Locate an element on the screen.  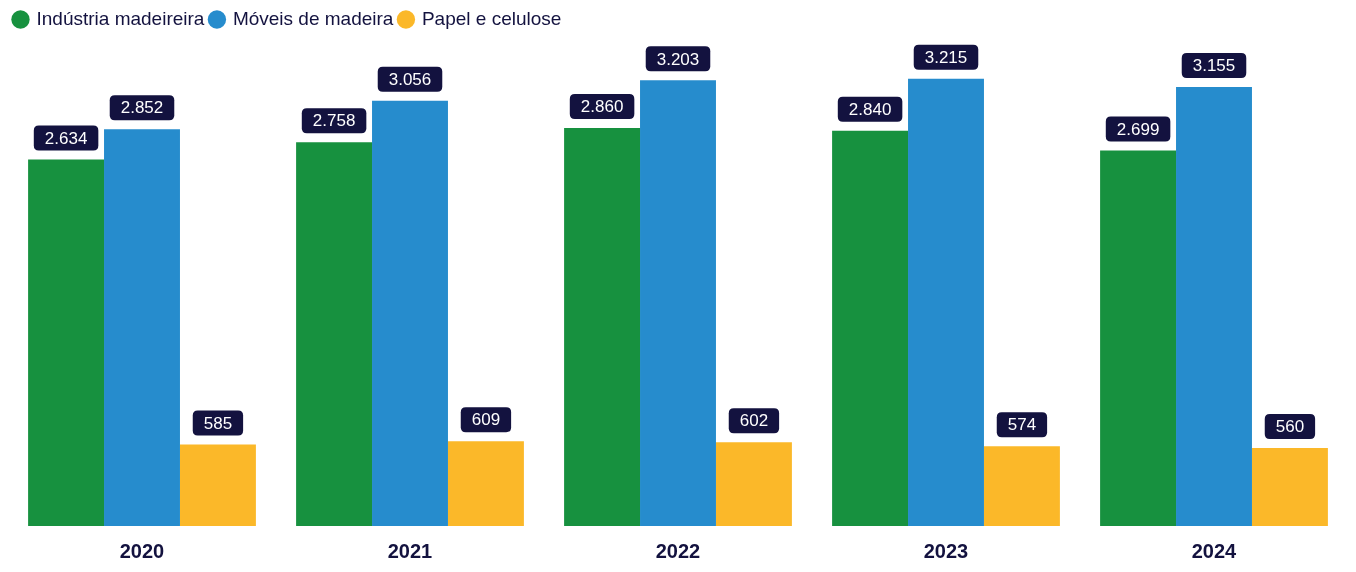
data-label: 560 is located at coordinates (1290, 427).